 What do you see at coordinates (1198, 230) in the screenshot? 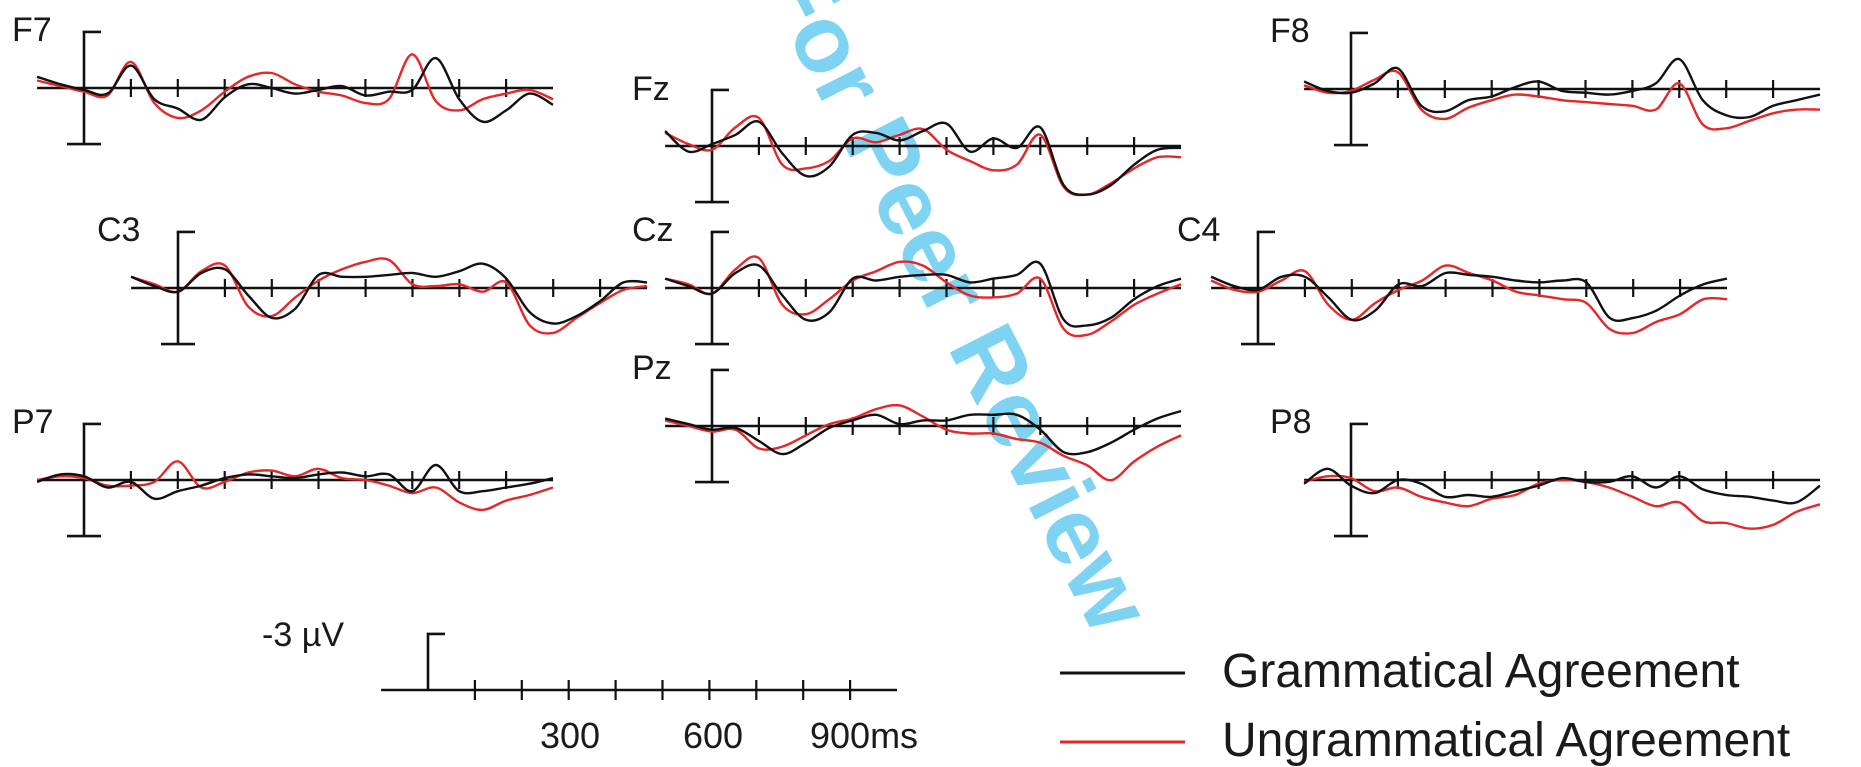
I see `channel-label-c4: C4` at bounding box center [1198, 230].